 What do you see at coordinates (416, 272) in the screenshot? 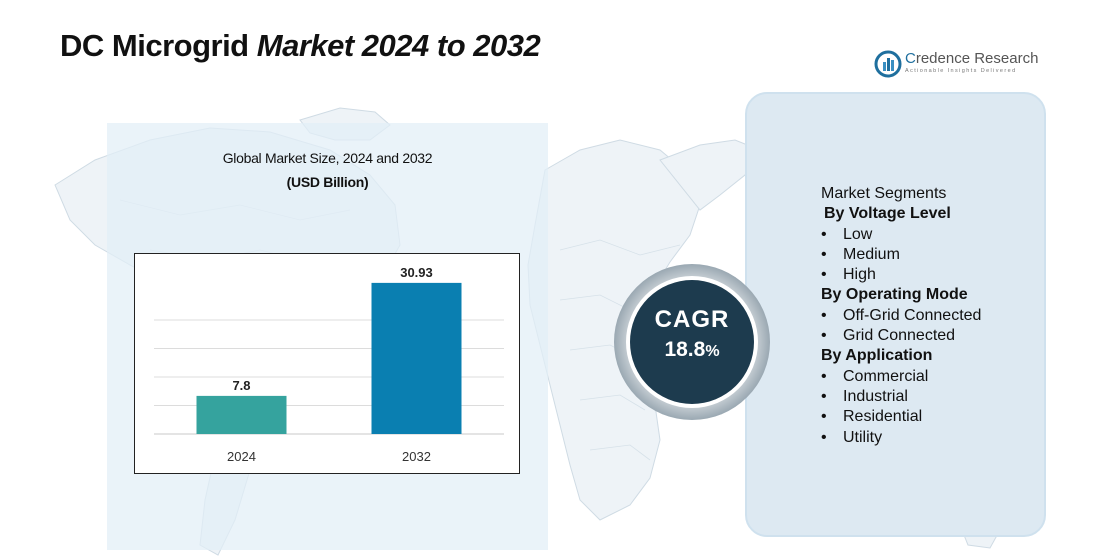
I see `bar-value-label-2032: 30.93` at bounding box center [416, 272].